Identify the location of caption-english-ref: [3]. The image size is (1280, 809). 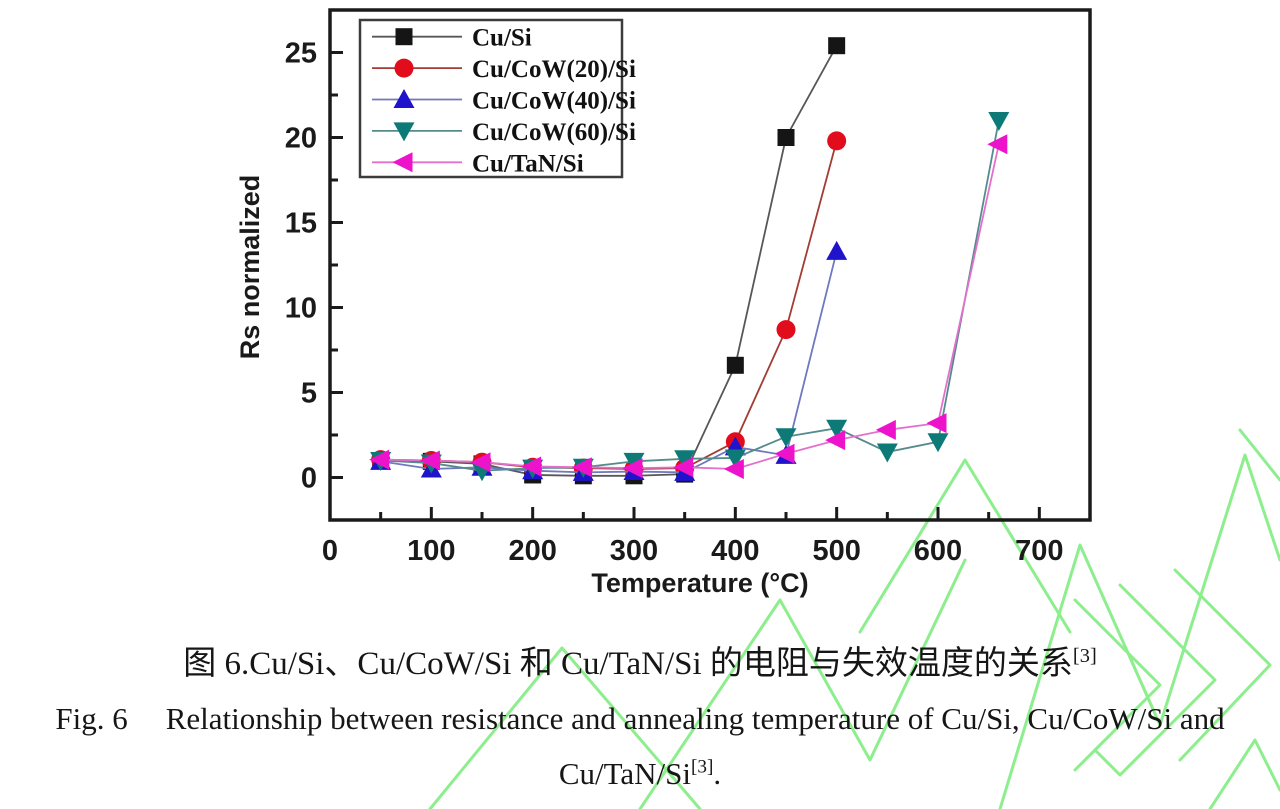
(702, 767).